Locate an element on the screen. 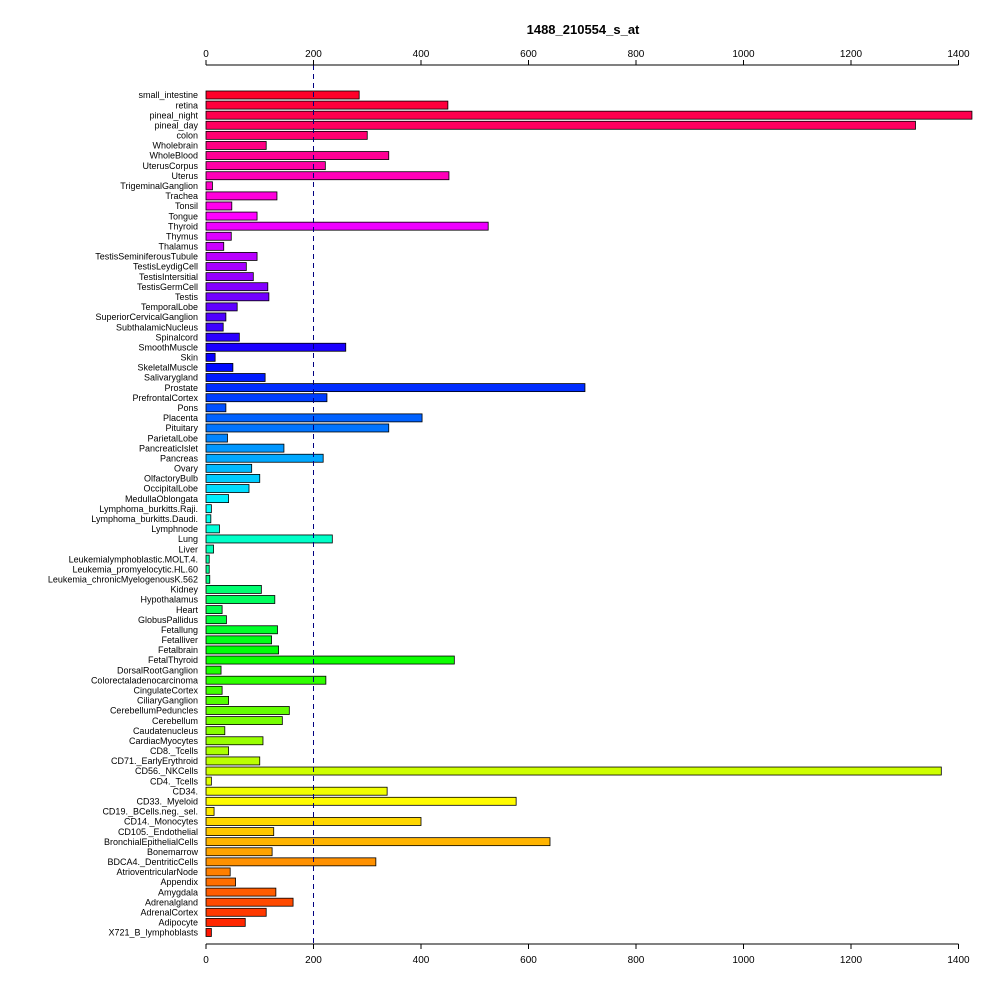  category-label: SubthalamicNucleus is located at coordinates (157, 327).